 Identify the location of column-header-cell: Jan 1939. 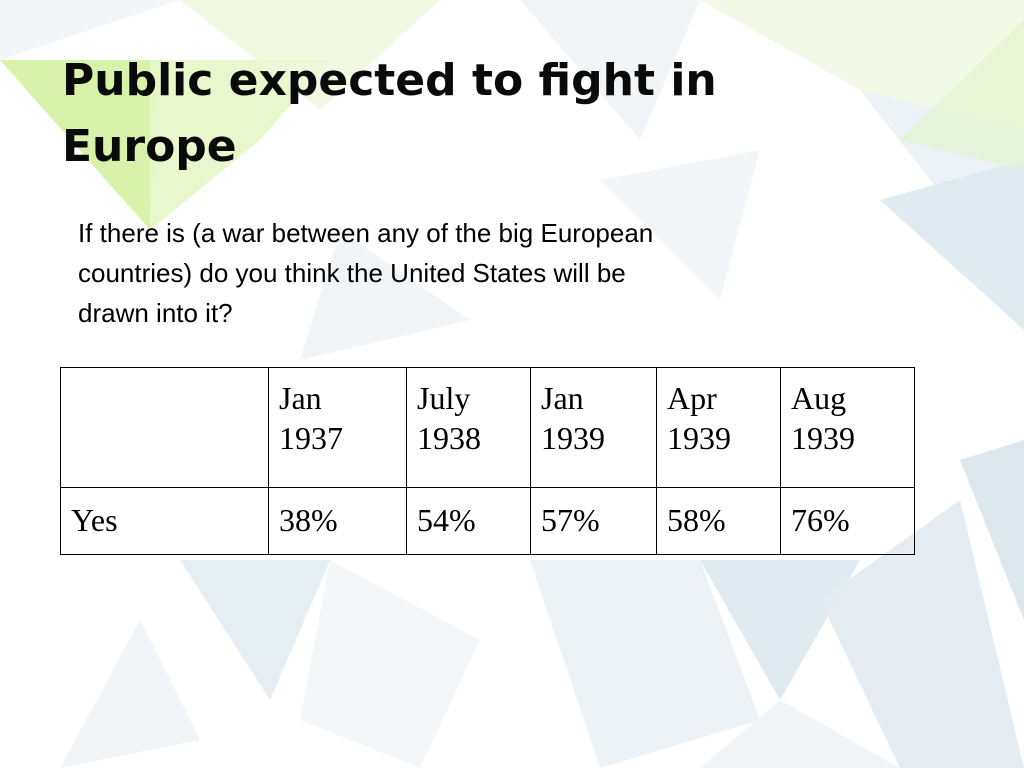
(593, 427).